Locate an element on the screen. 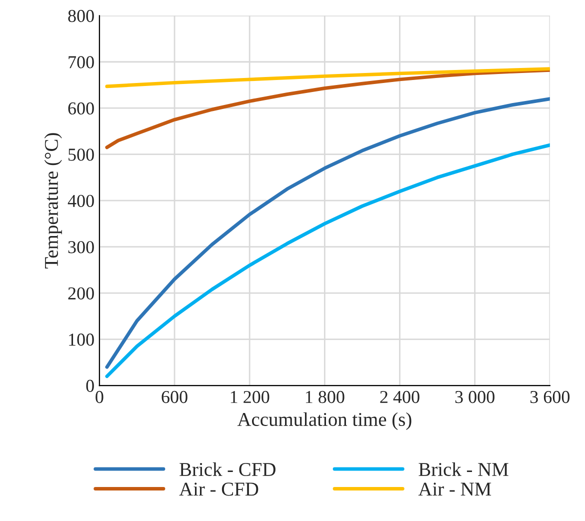 This screenshot has height=521, width=585. legend-label: Brick - NM is located at coordinates (463, 469).